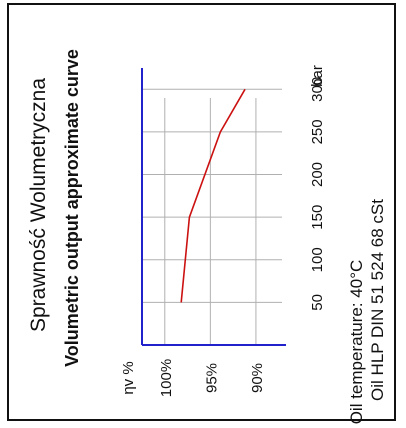  Describe the element at coordinates (72, 208) in the screenshot. I see `chart-subtitle: Volumetric output approximate curve` at that location.